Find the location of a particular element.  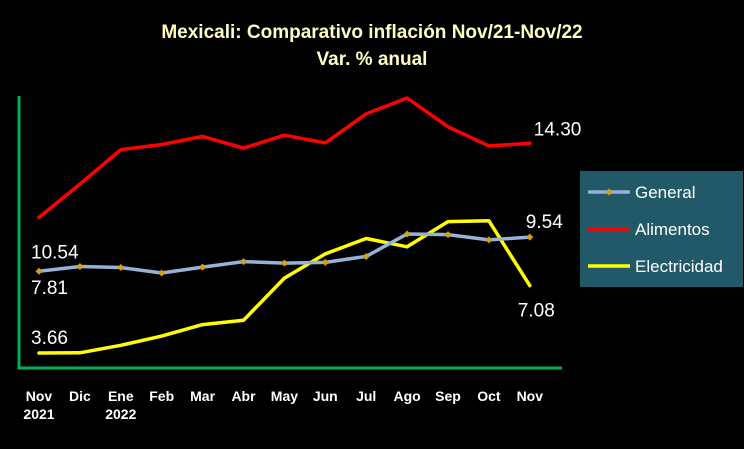

x-tick-label: Dic is located at coordinates (80, 396).